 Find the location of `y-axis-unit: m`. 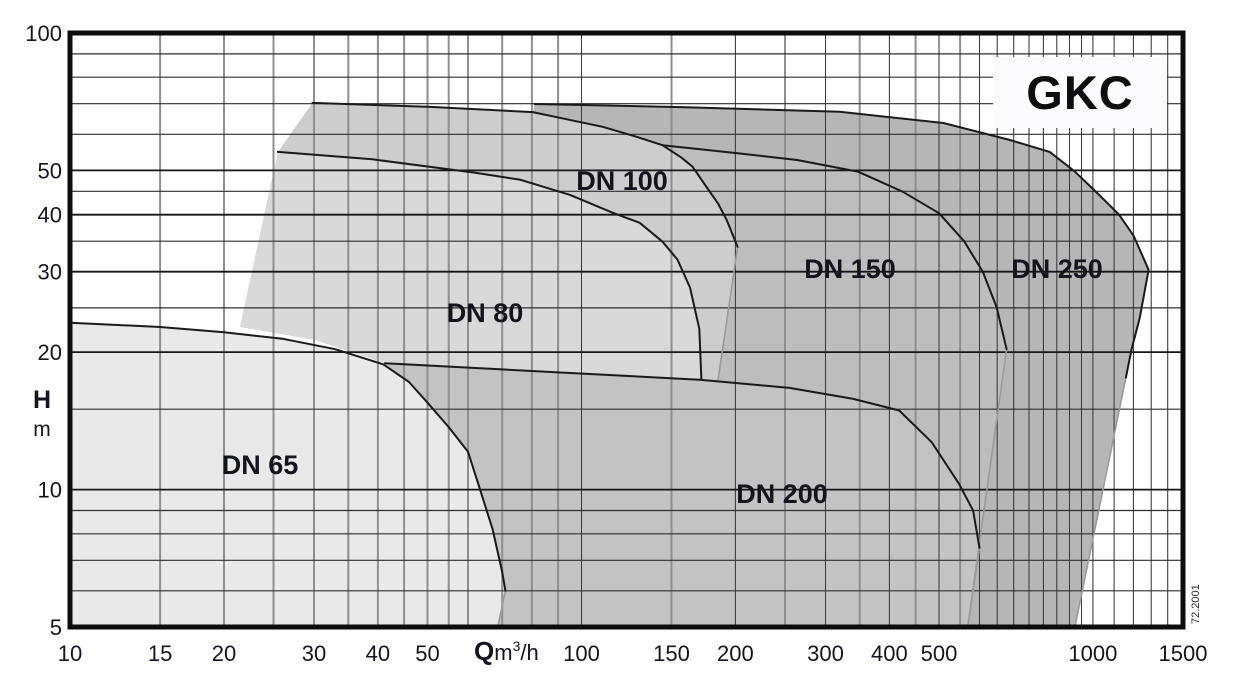

y-axis-unit: m is located at coordinates (42, 429).